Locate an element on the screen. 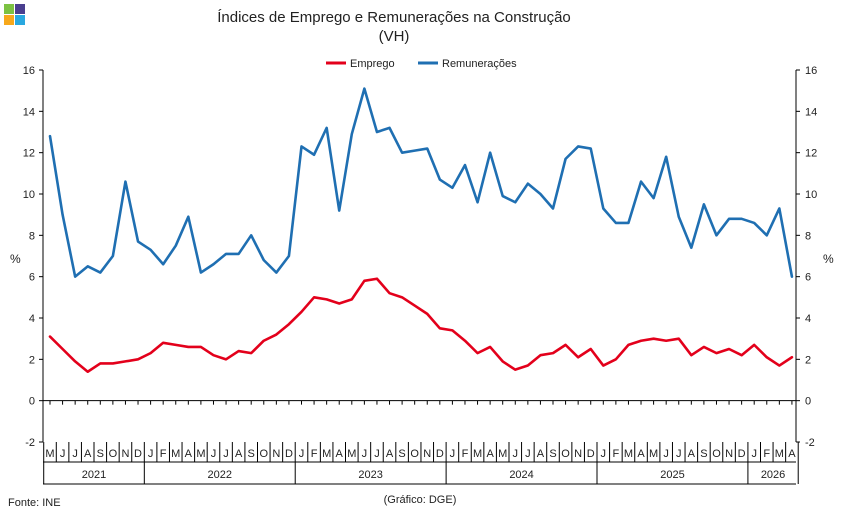 The height and width of the screenshot is (518, 843). legend: Emprego Remunerações is located at coordinates (421, 64).